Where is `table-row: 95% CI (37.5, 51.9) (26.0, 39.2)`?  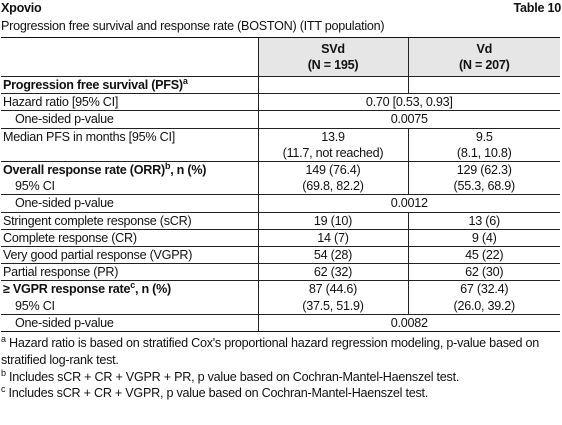 table-row: 95% CI (37.5, 51.9) (26.0, 39.2) is located at coordinates (280, 306).